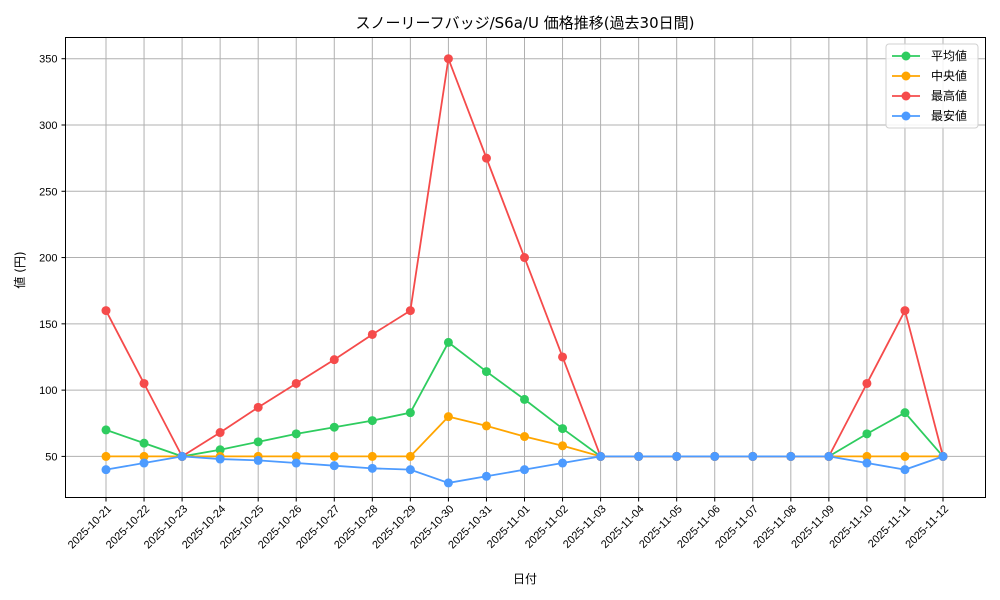 This screenshot has height=600, width=1000. Describe the element at coordinates (524, 23) in the screenshot. I see `chart-title: スノーリーフバッジ/S6a/U 価格推移(過去30日間)` at that location.